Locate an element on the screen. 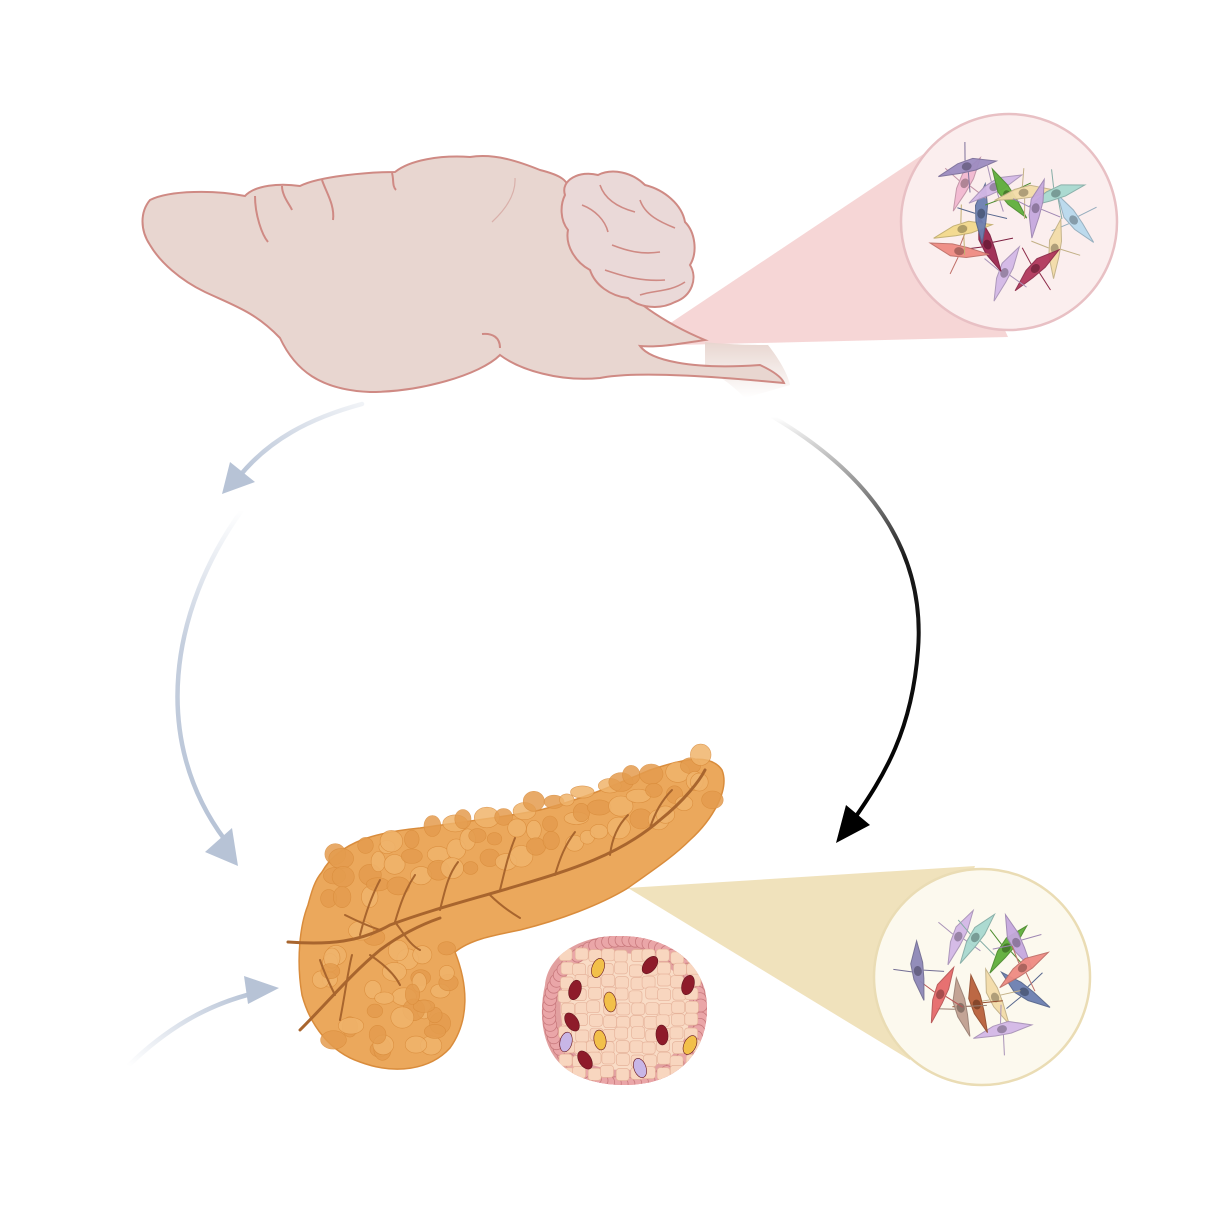 Image resolution: width=1211 pixels, height=1211 pixels. brain is located at coordinates (465, 276).